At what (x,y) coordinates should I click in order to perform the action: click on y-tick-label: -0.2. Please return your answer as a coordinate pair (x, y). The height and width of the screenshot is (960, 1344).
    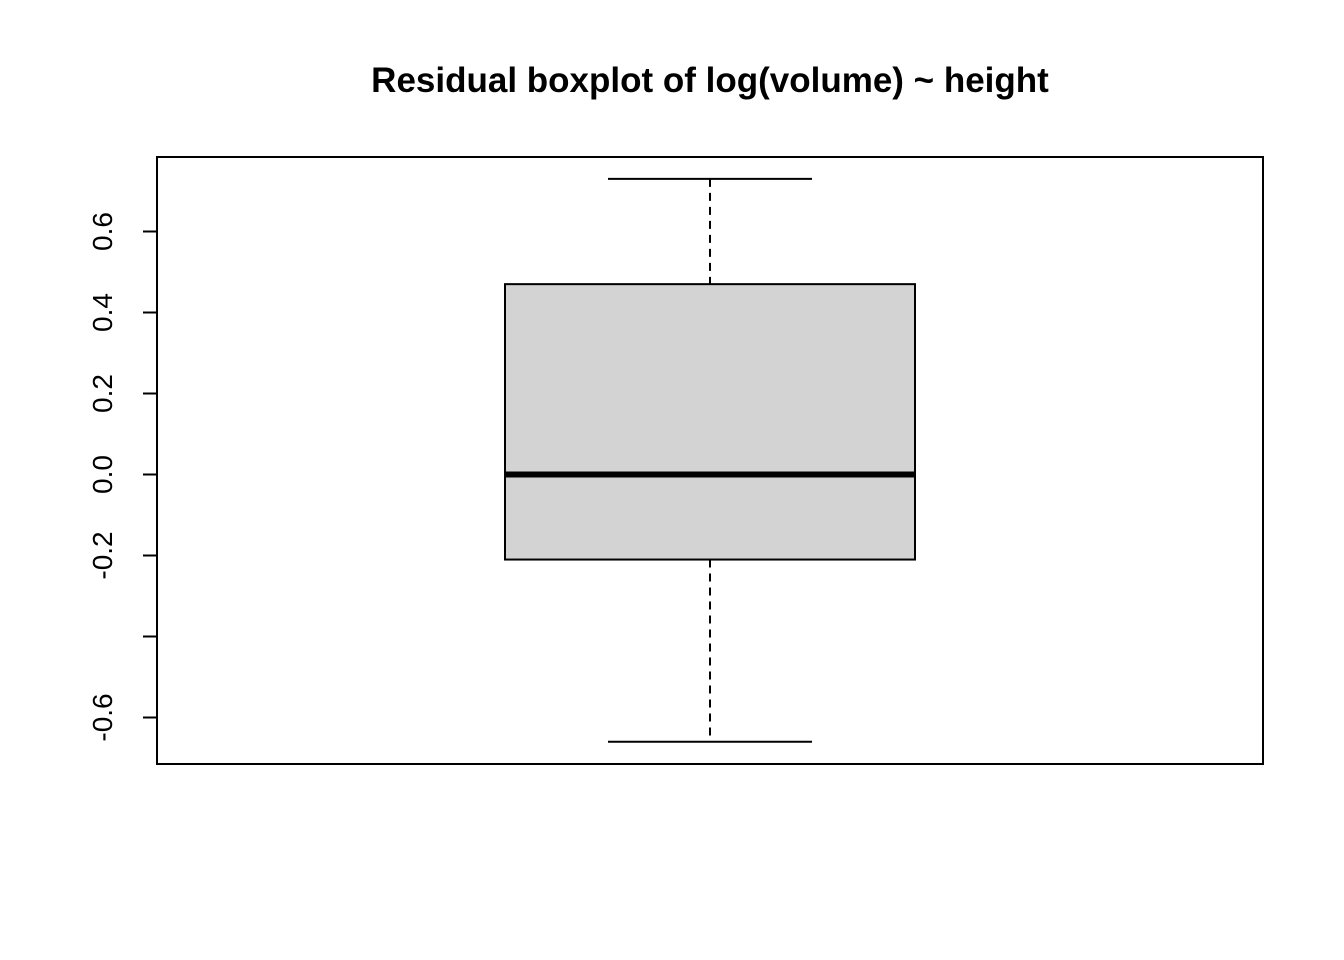
    Looking at the image, I should click on (102, 555).